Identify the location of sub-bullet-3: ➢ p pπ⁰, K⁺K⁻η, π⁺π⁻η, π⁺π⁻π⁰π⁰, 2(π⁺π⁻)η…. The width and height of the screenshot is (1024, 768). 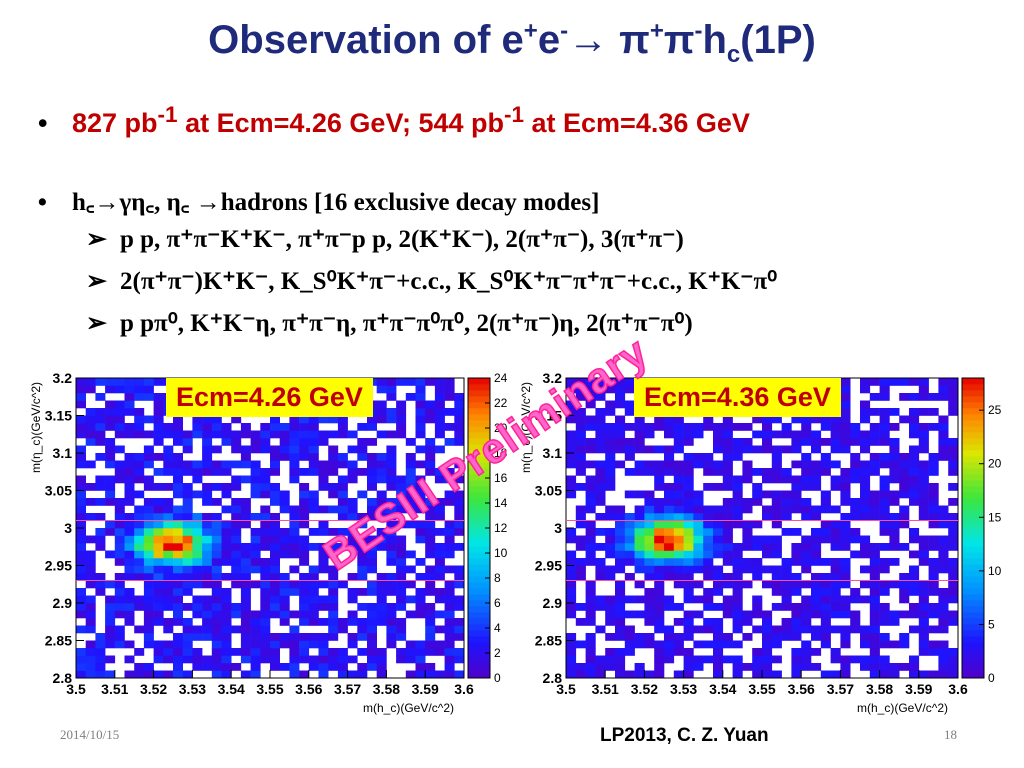
(389, 323).